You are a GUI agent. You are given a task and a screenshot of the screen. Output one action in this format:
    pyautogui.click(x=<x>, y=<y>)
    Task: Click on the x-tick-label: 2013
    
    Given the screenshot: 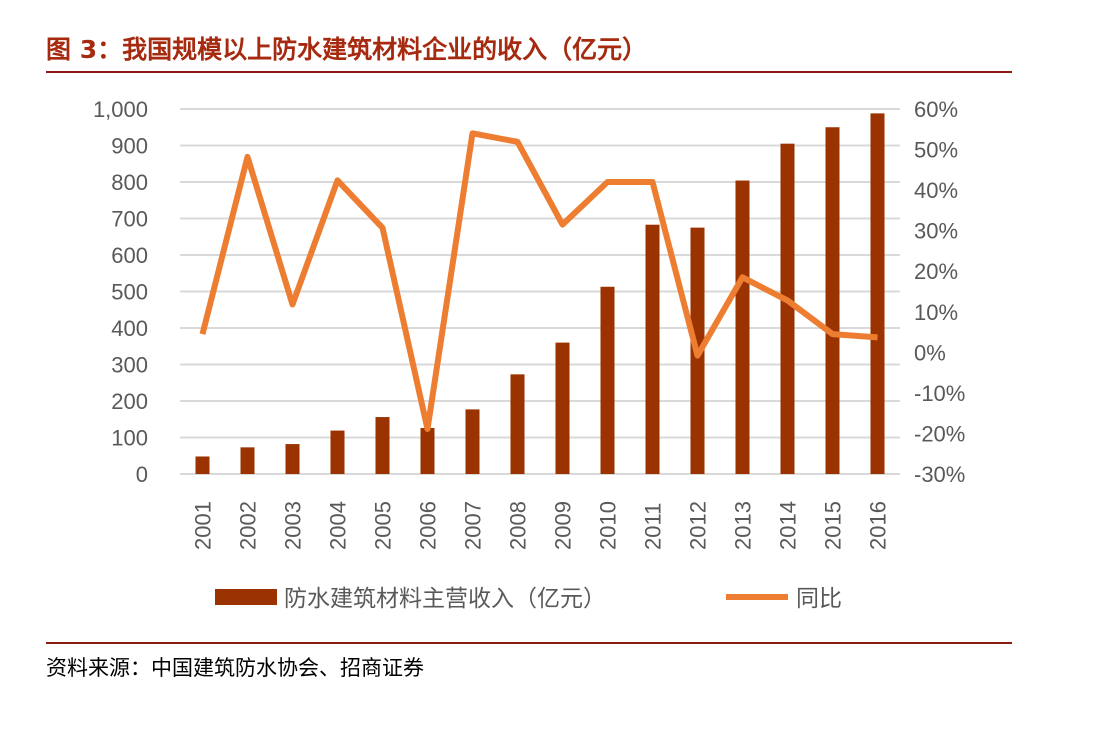 What is the action you would take?
    pyautogui.click(x=743, y=525)
    